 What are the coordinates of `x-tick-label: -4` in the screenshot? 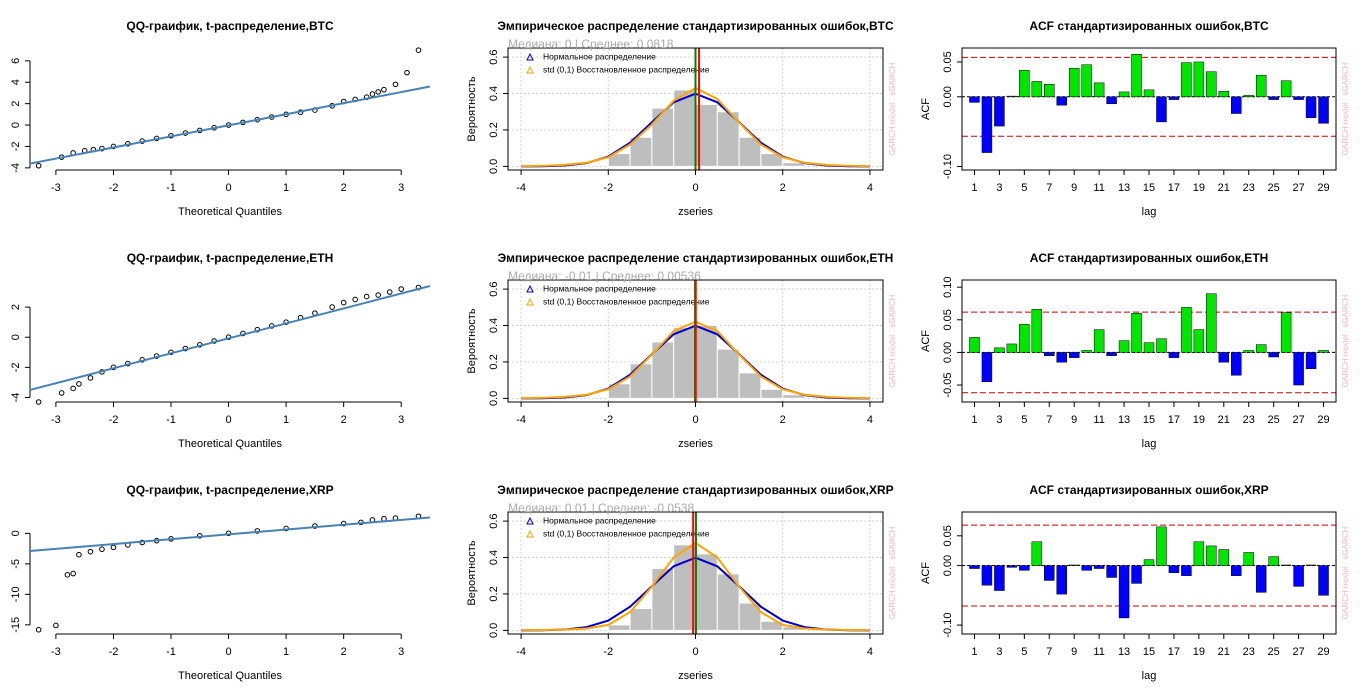 It's located at (521, 652).